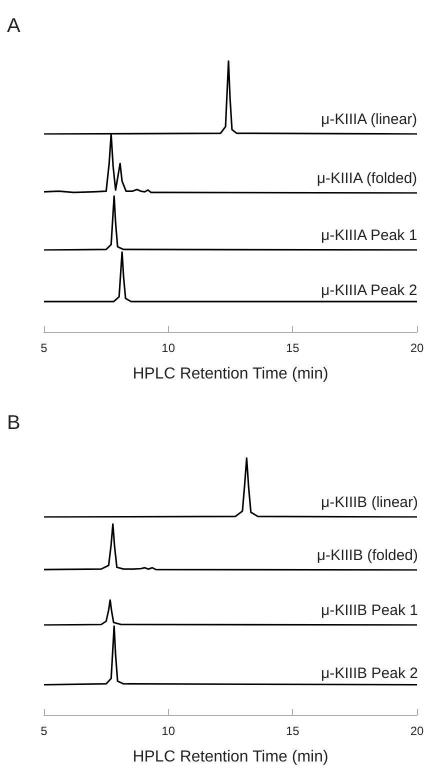 This screenshot has height=771, width=429. I want to click on series-label: μ-KIIIB (folded), so click(367, 555).